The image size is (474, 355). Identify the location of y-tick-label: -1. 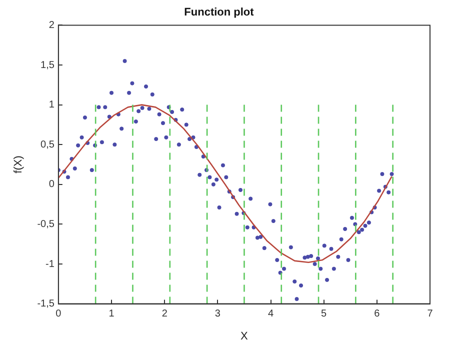
(50, 264).